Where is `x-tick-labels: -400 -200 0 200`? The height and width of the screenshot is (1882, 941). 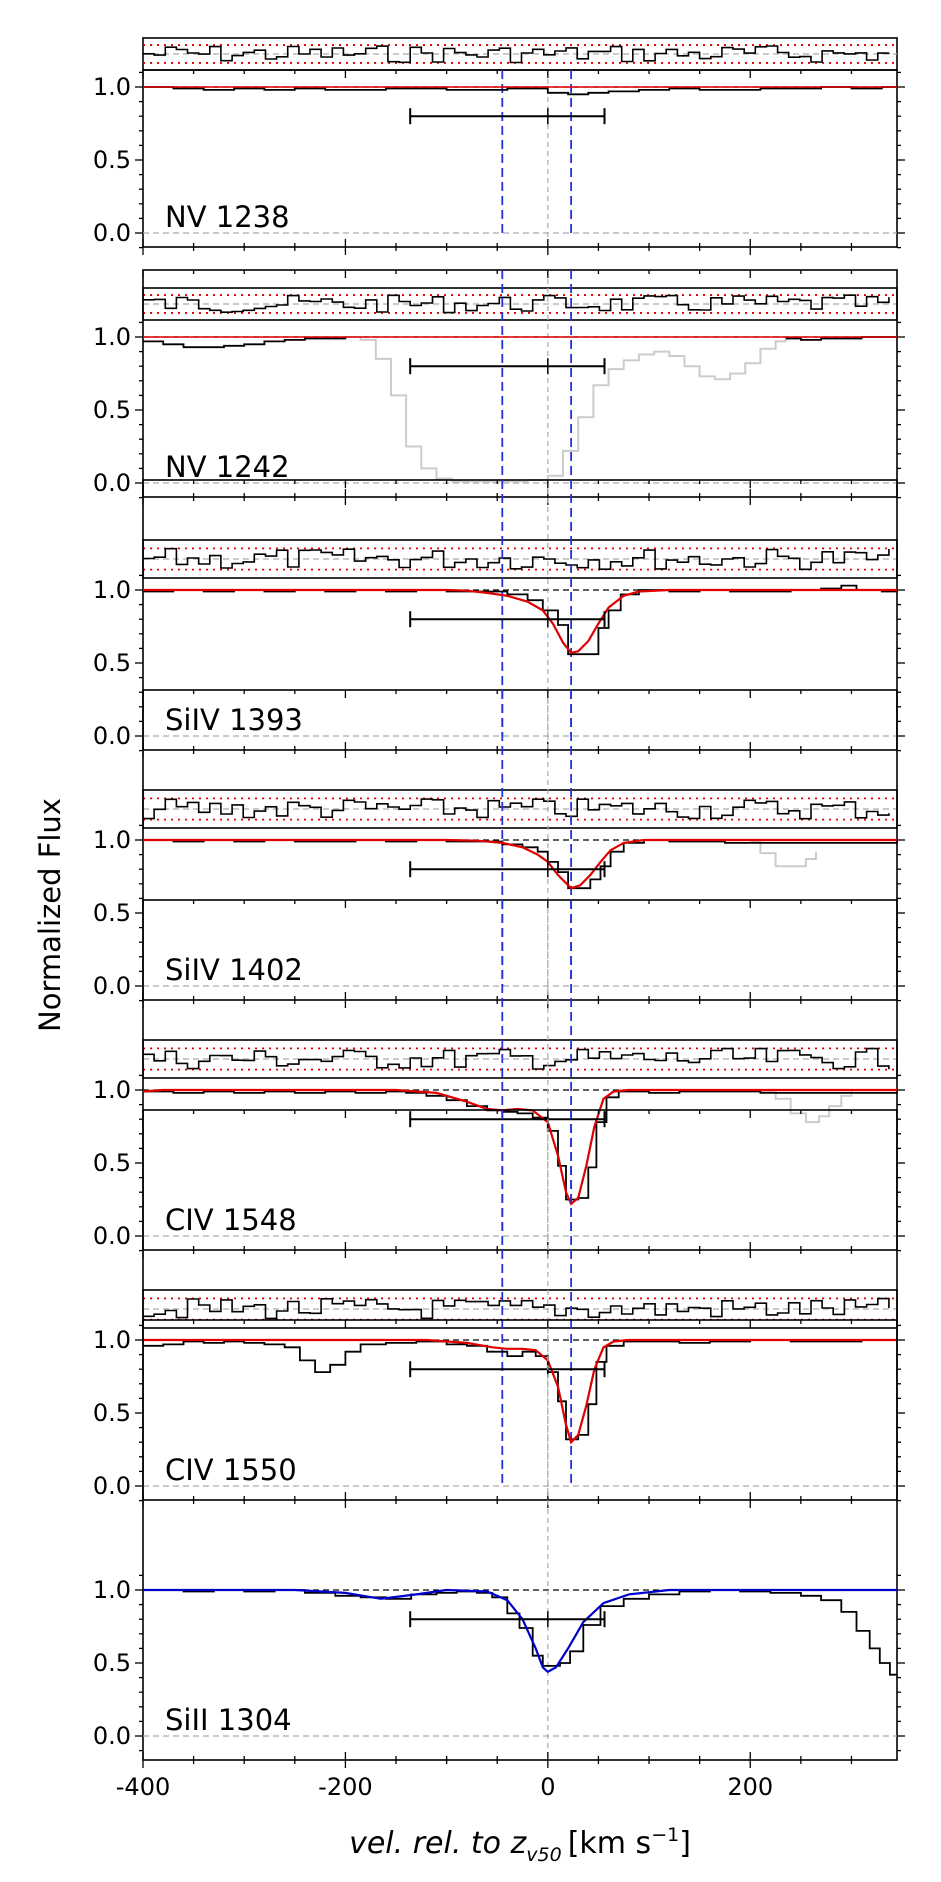
x-tick-labels: -400 -200 0 200 is located at coordinates (444, 1787).